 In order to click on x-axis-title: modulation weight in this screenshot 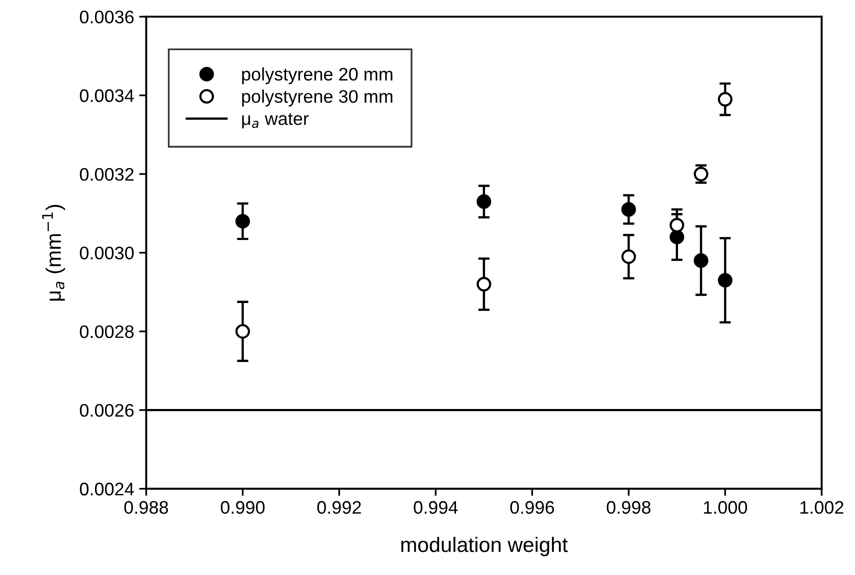, I will do `click(484, 546)`.